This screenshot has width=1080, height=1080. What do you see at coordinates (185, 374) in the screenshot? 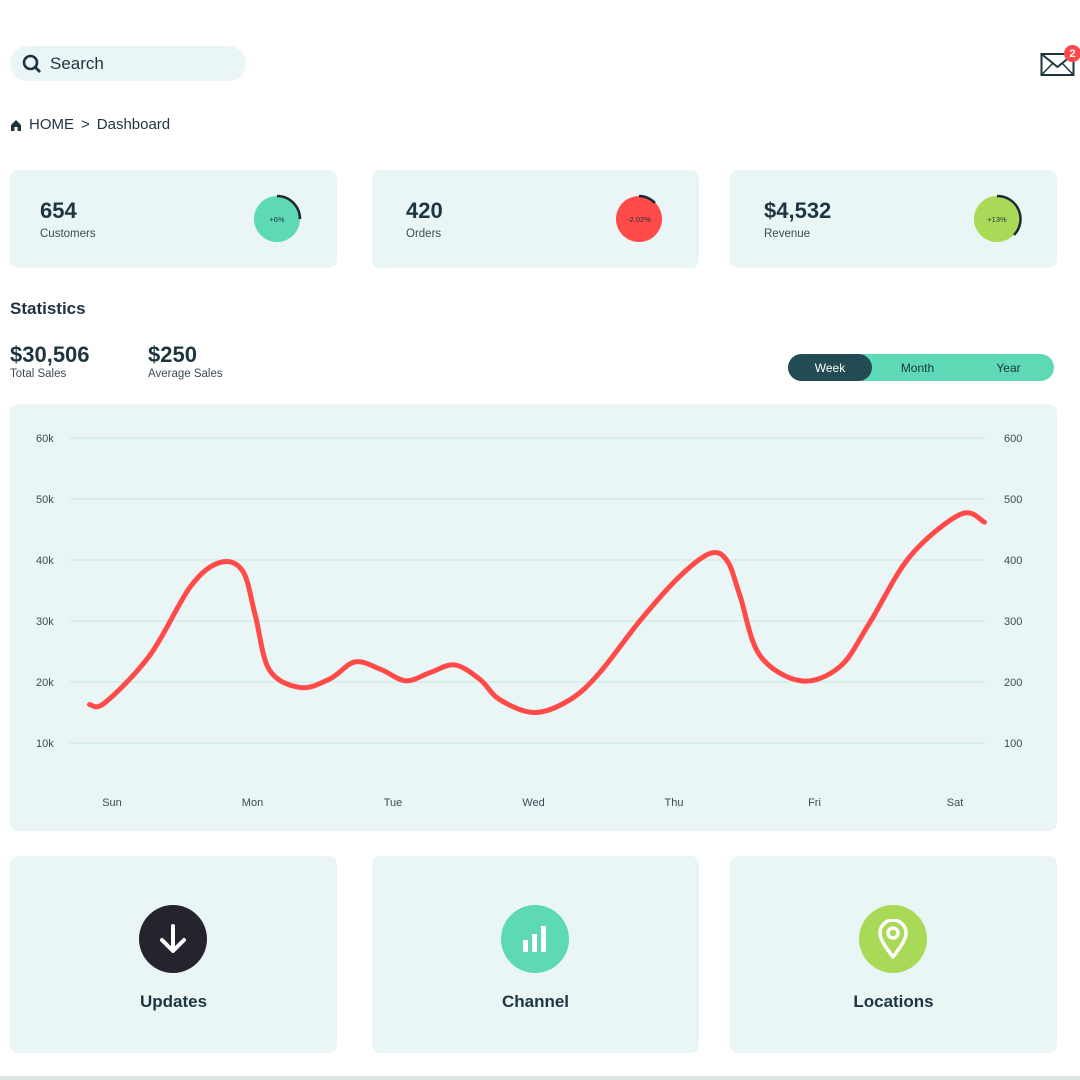
I see `average-sales-label: Average Sales` at bounding box center [185, 374].